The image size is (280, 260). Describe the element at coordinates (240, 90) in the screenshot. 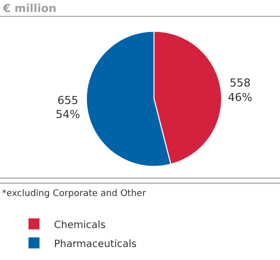

I see `data-label: 558 46%` at that location.